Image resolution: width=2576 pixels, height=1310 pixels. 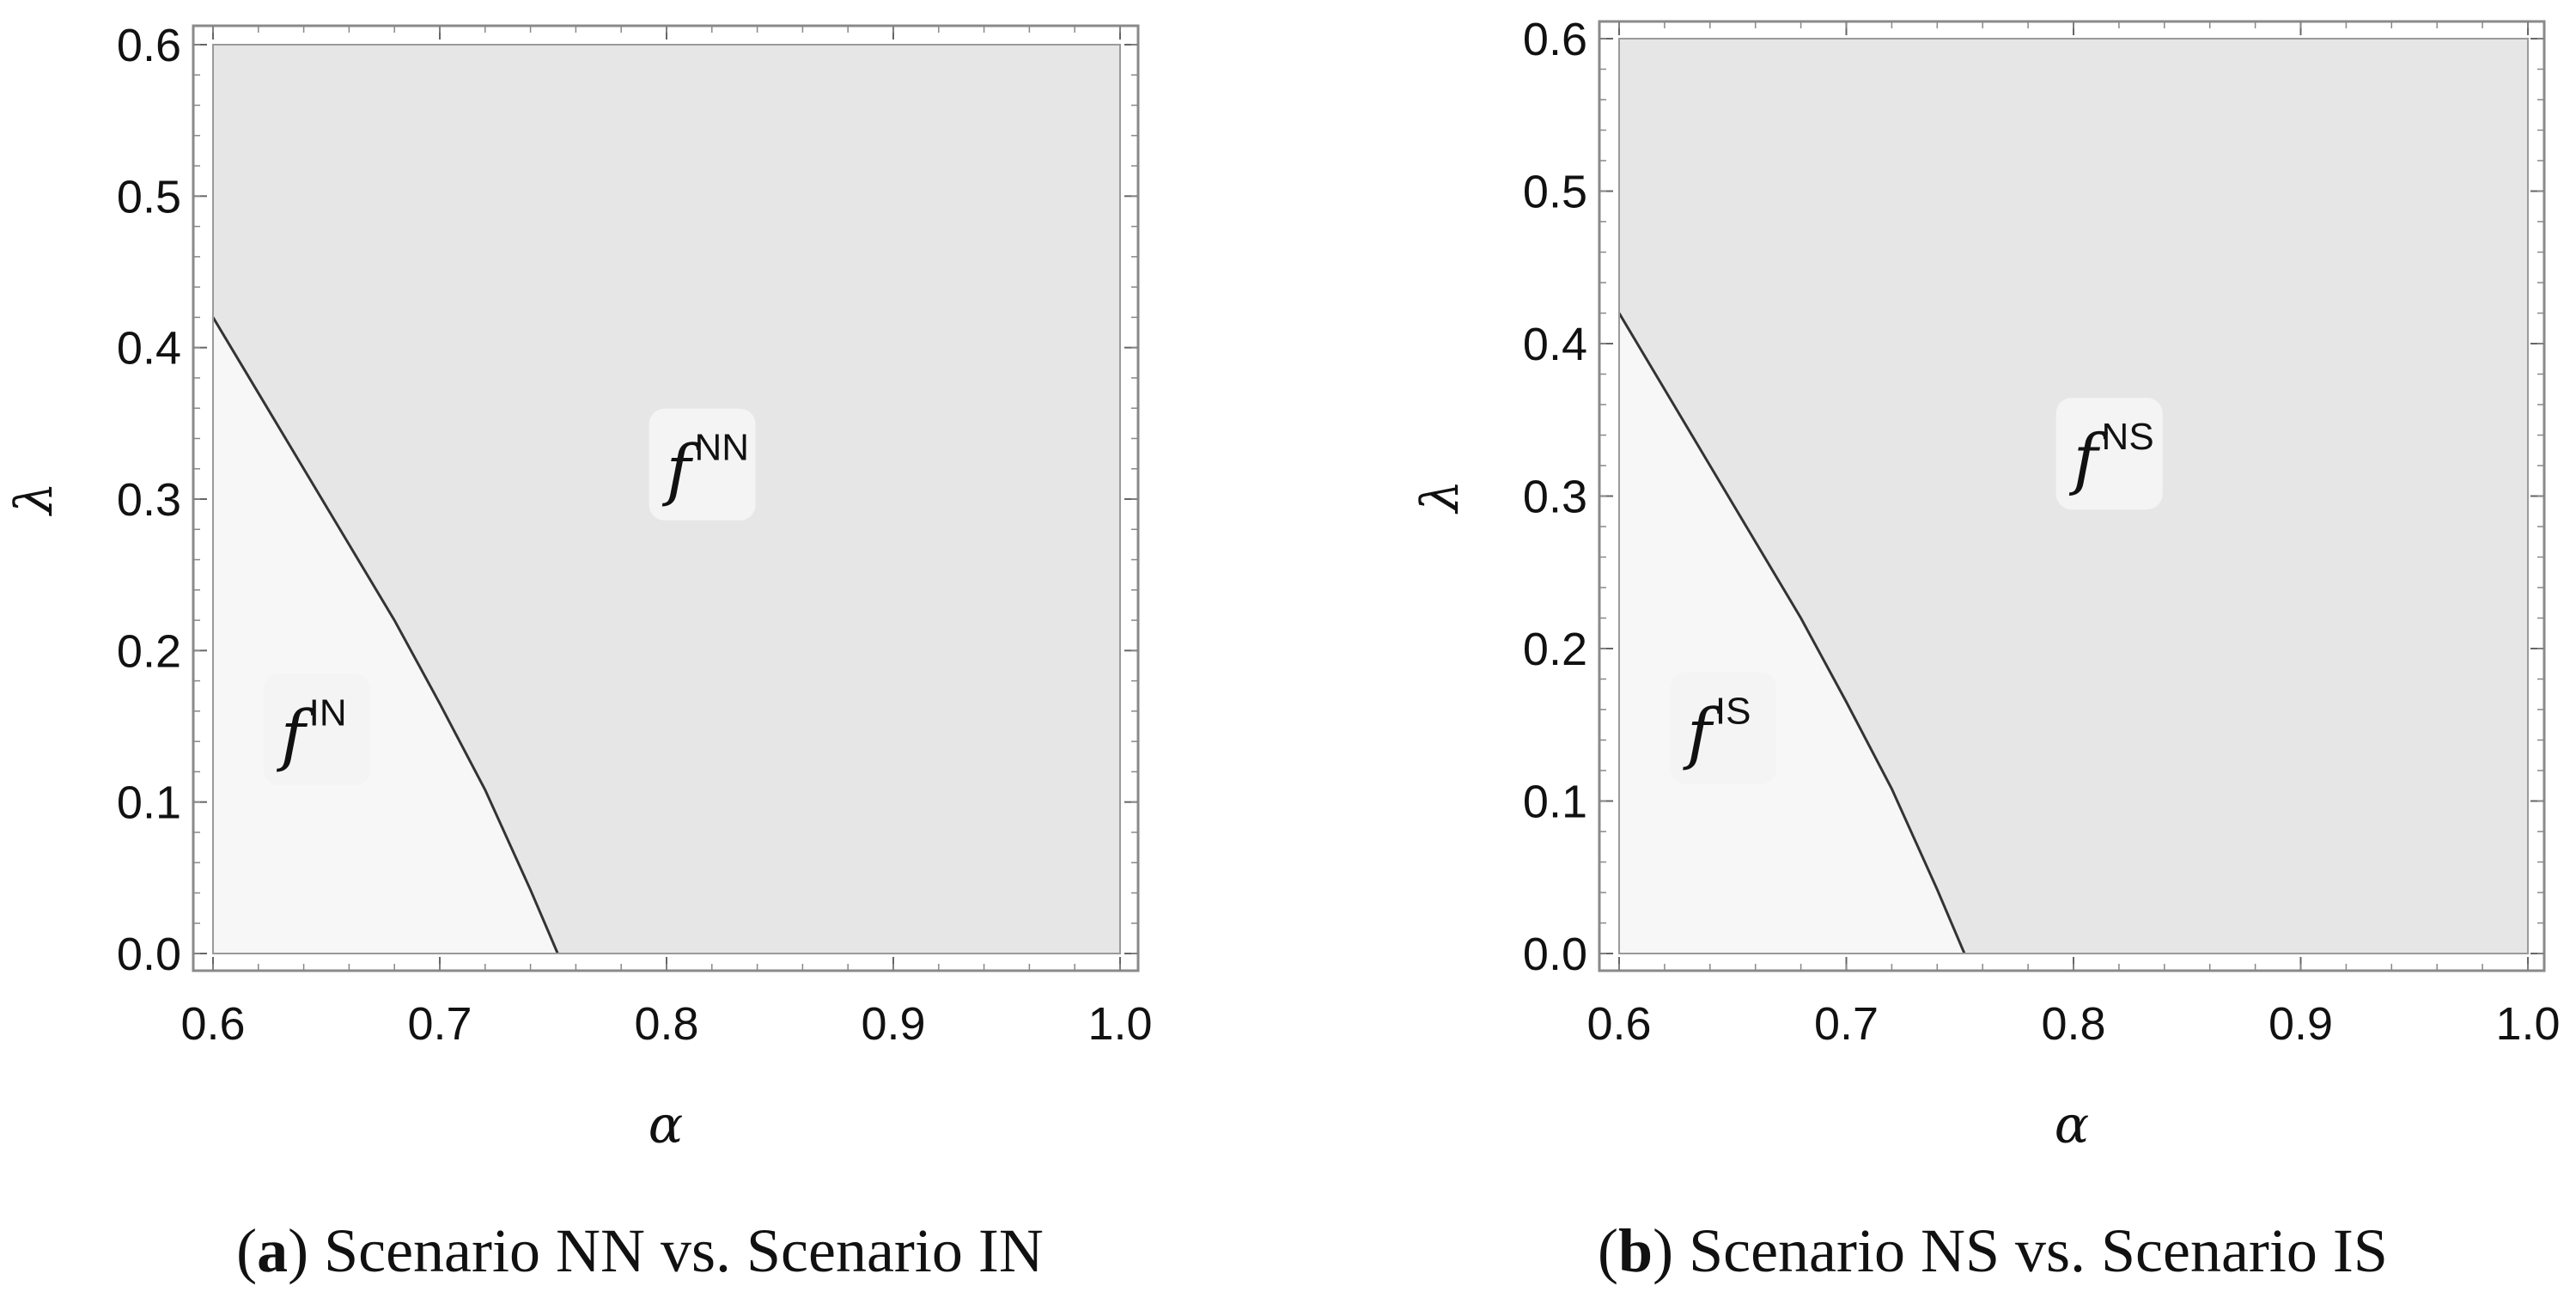 What do you see at coordinates (1635, 1250) in the screenshot?
I see `caption-letter: b` at bounding box center [1635, 1250].